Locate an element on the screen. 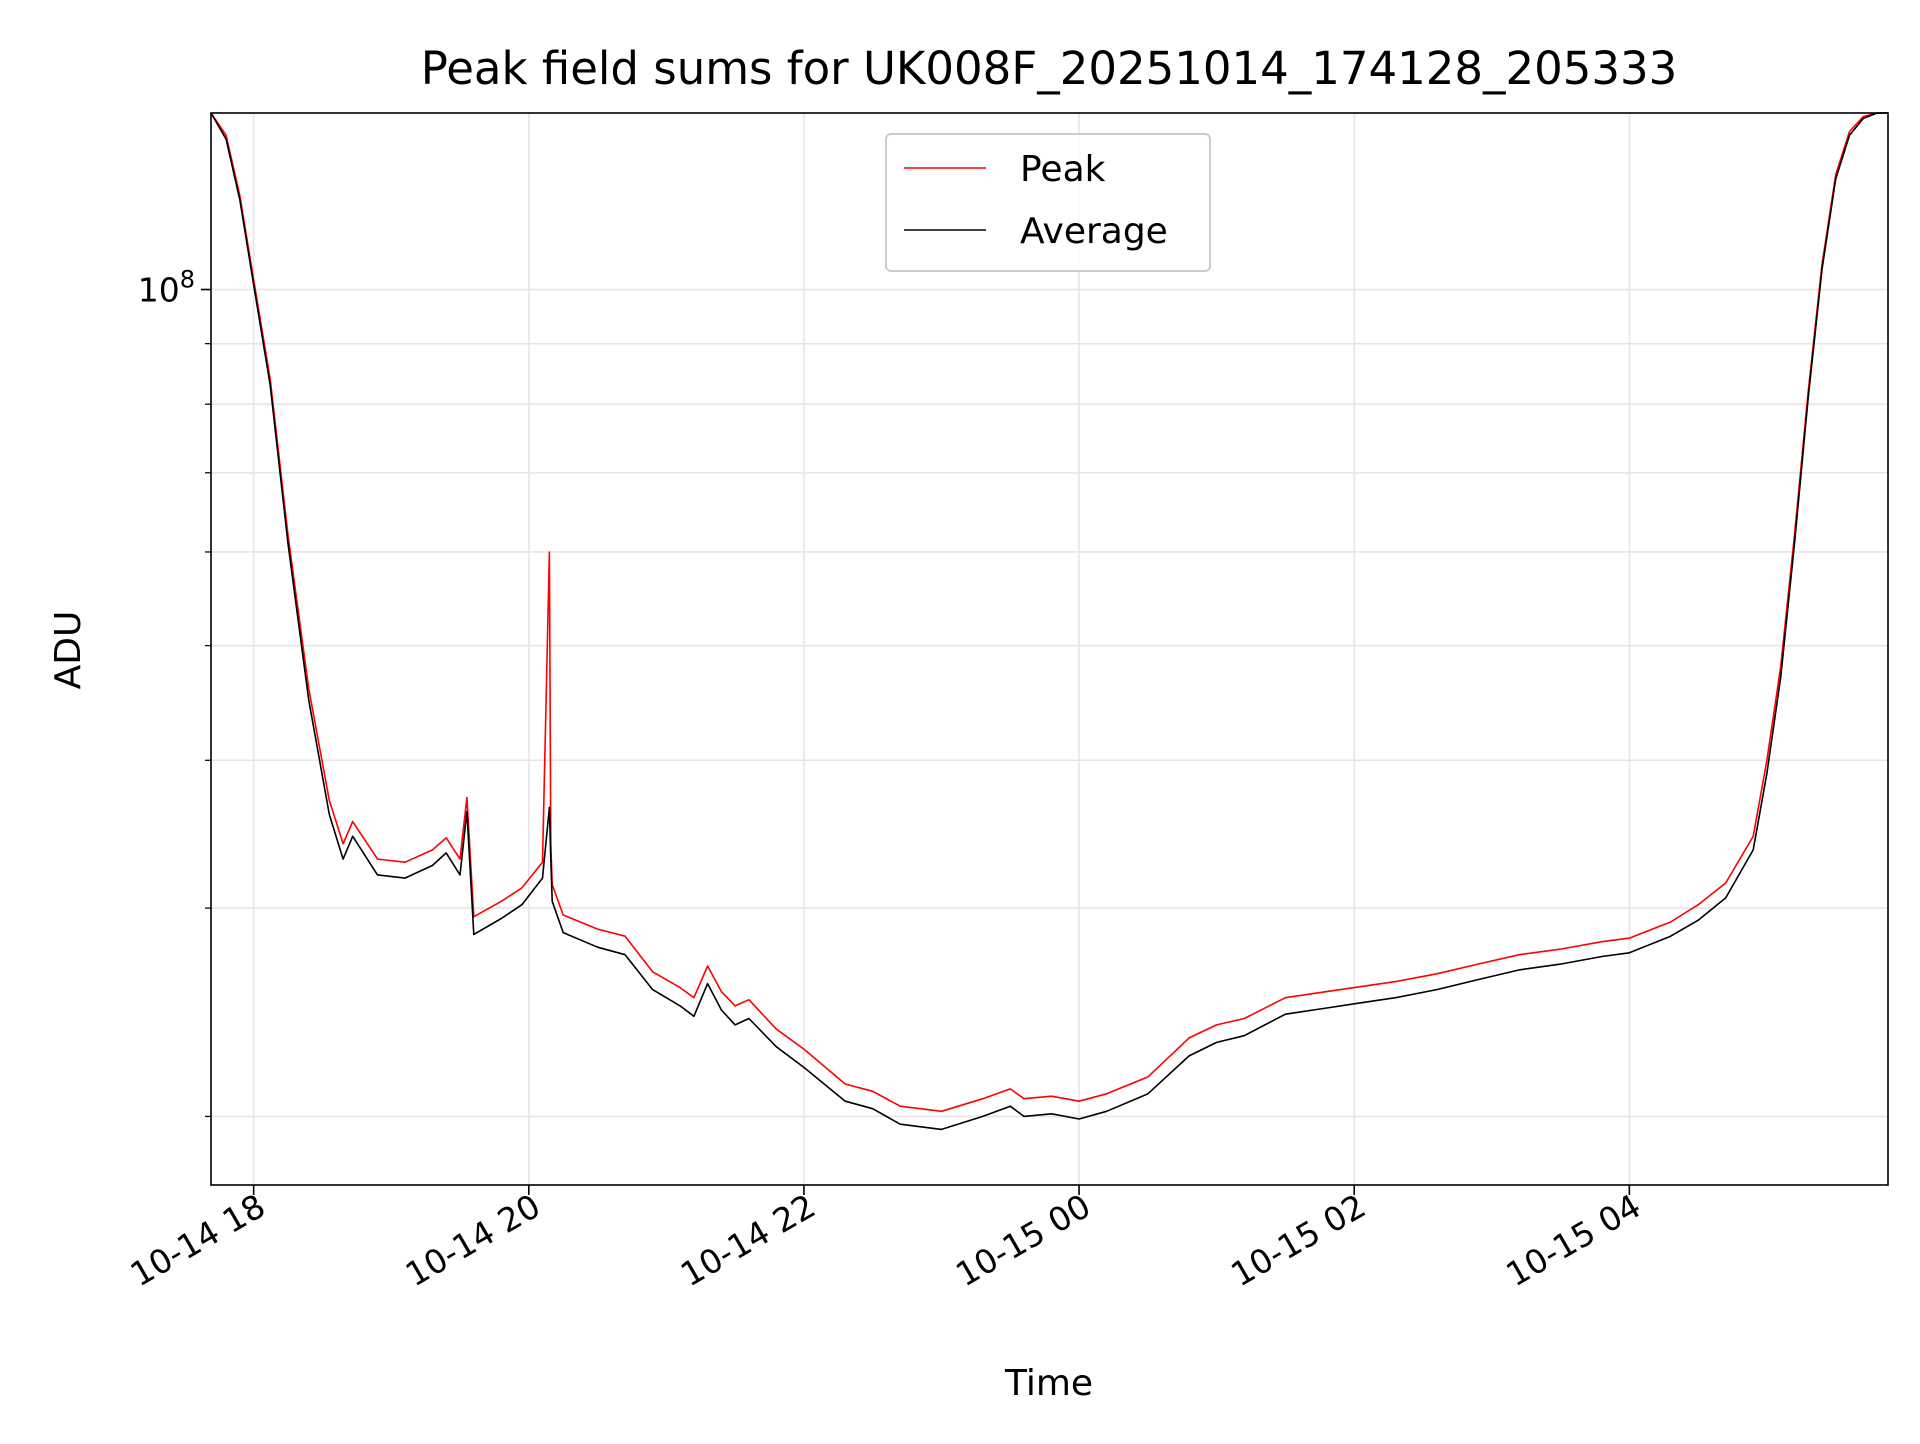 Image resolution: width=1920 pixels, height=1444 pixels. y-tick-label: 108 is located at coordinates (166, 288).